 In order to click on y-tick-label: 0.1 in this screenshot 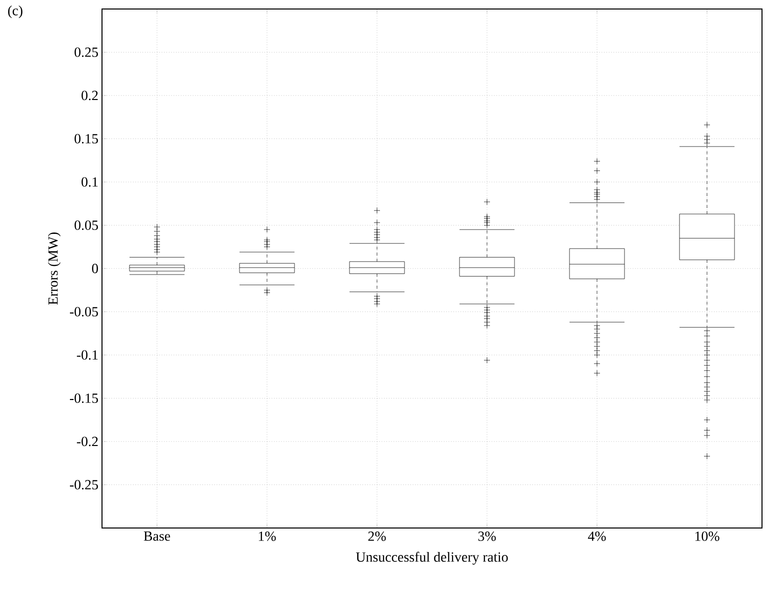, I will do `click(90, 182)`.